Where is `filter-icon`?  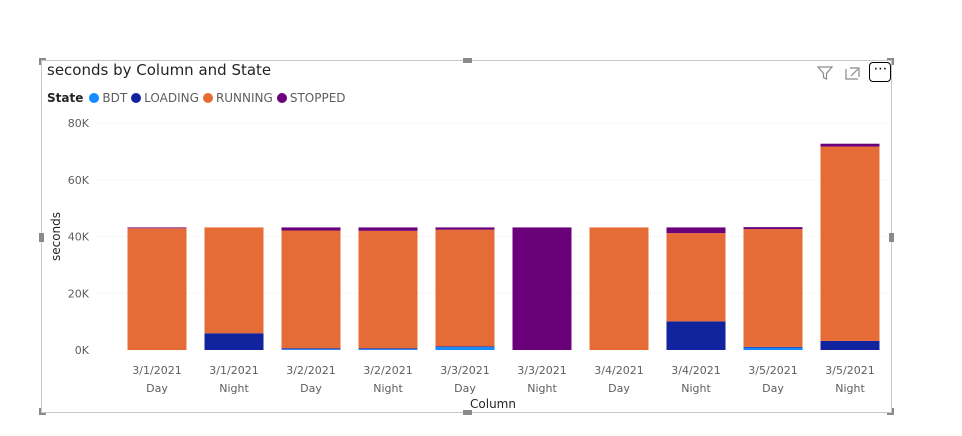 filter-icon is located at coordinates (825, 73).